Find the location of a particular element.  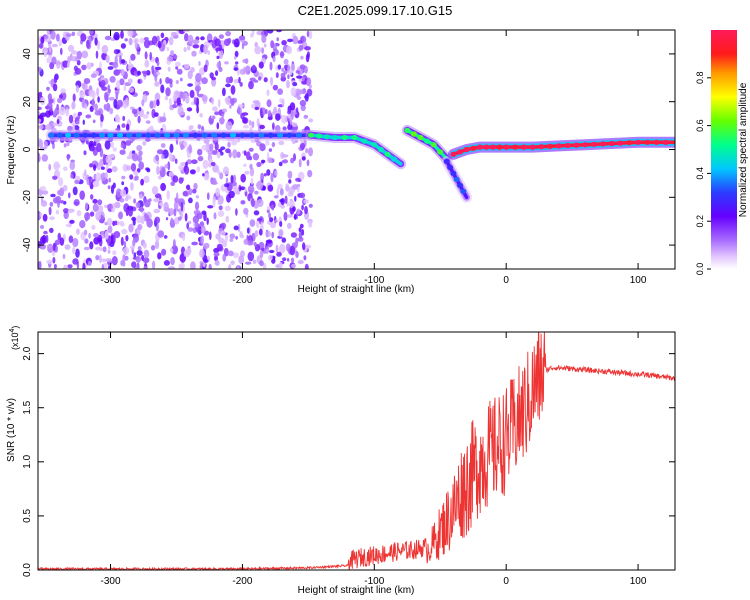

colorbar-tick-label: 0.4 is located at coordinates (700, 173).